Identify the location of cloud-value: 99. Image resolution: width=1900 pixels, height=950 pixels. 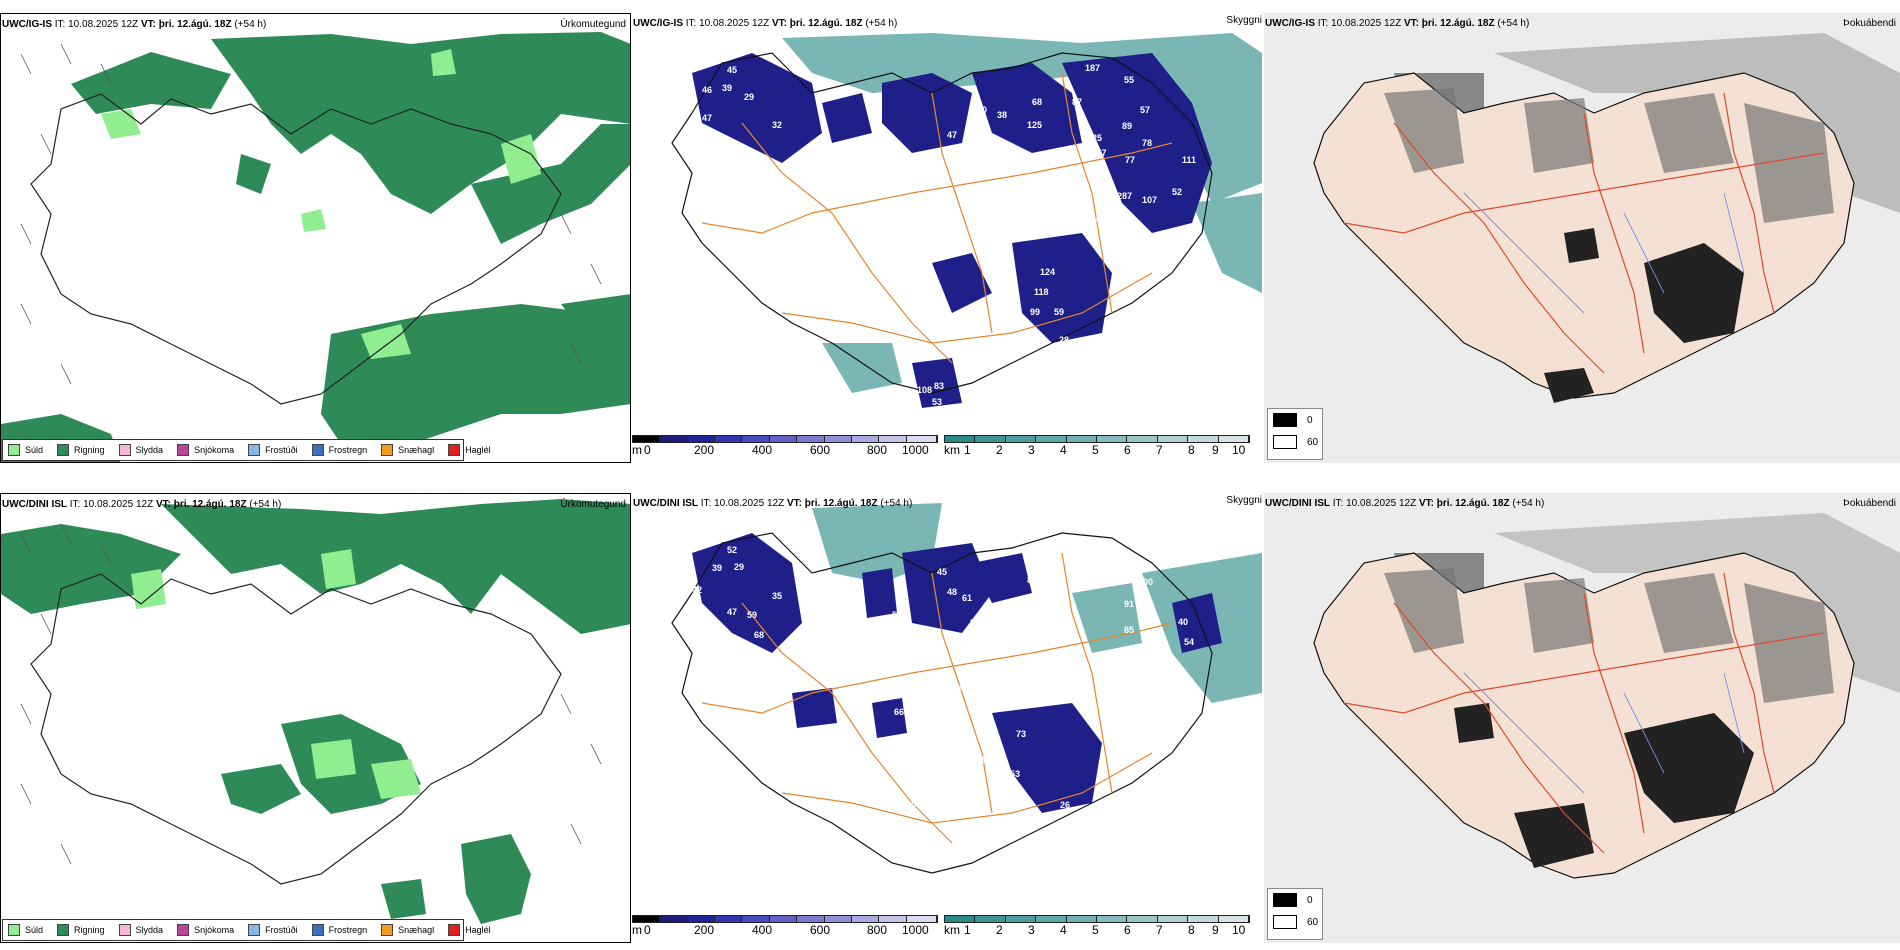
(1035, 312).